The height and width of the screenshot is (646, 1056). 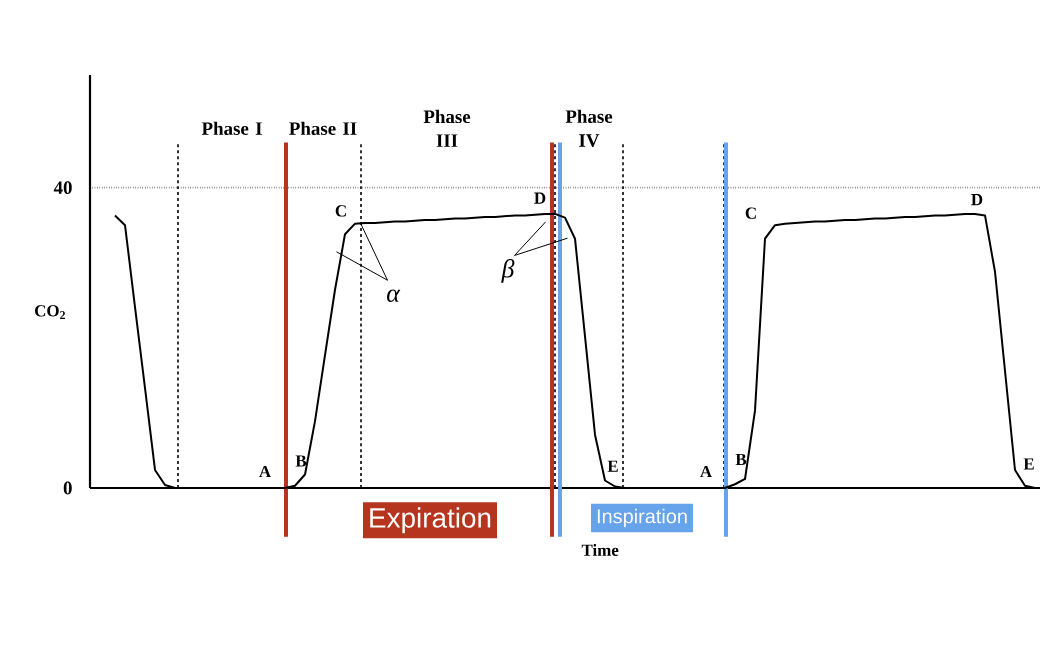 I want to click on text: Expiration, so click(x=430, y=520).